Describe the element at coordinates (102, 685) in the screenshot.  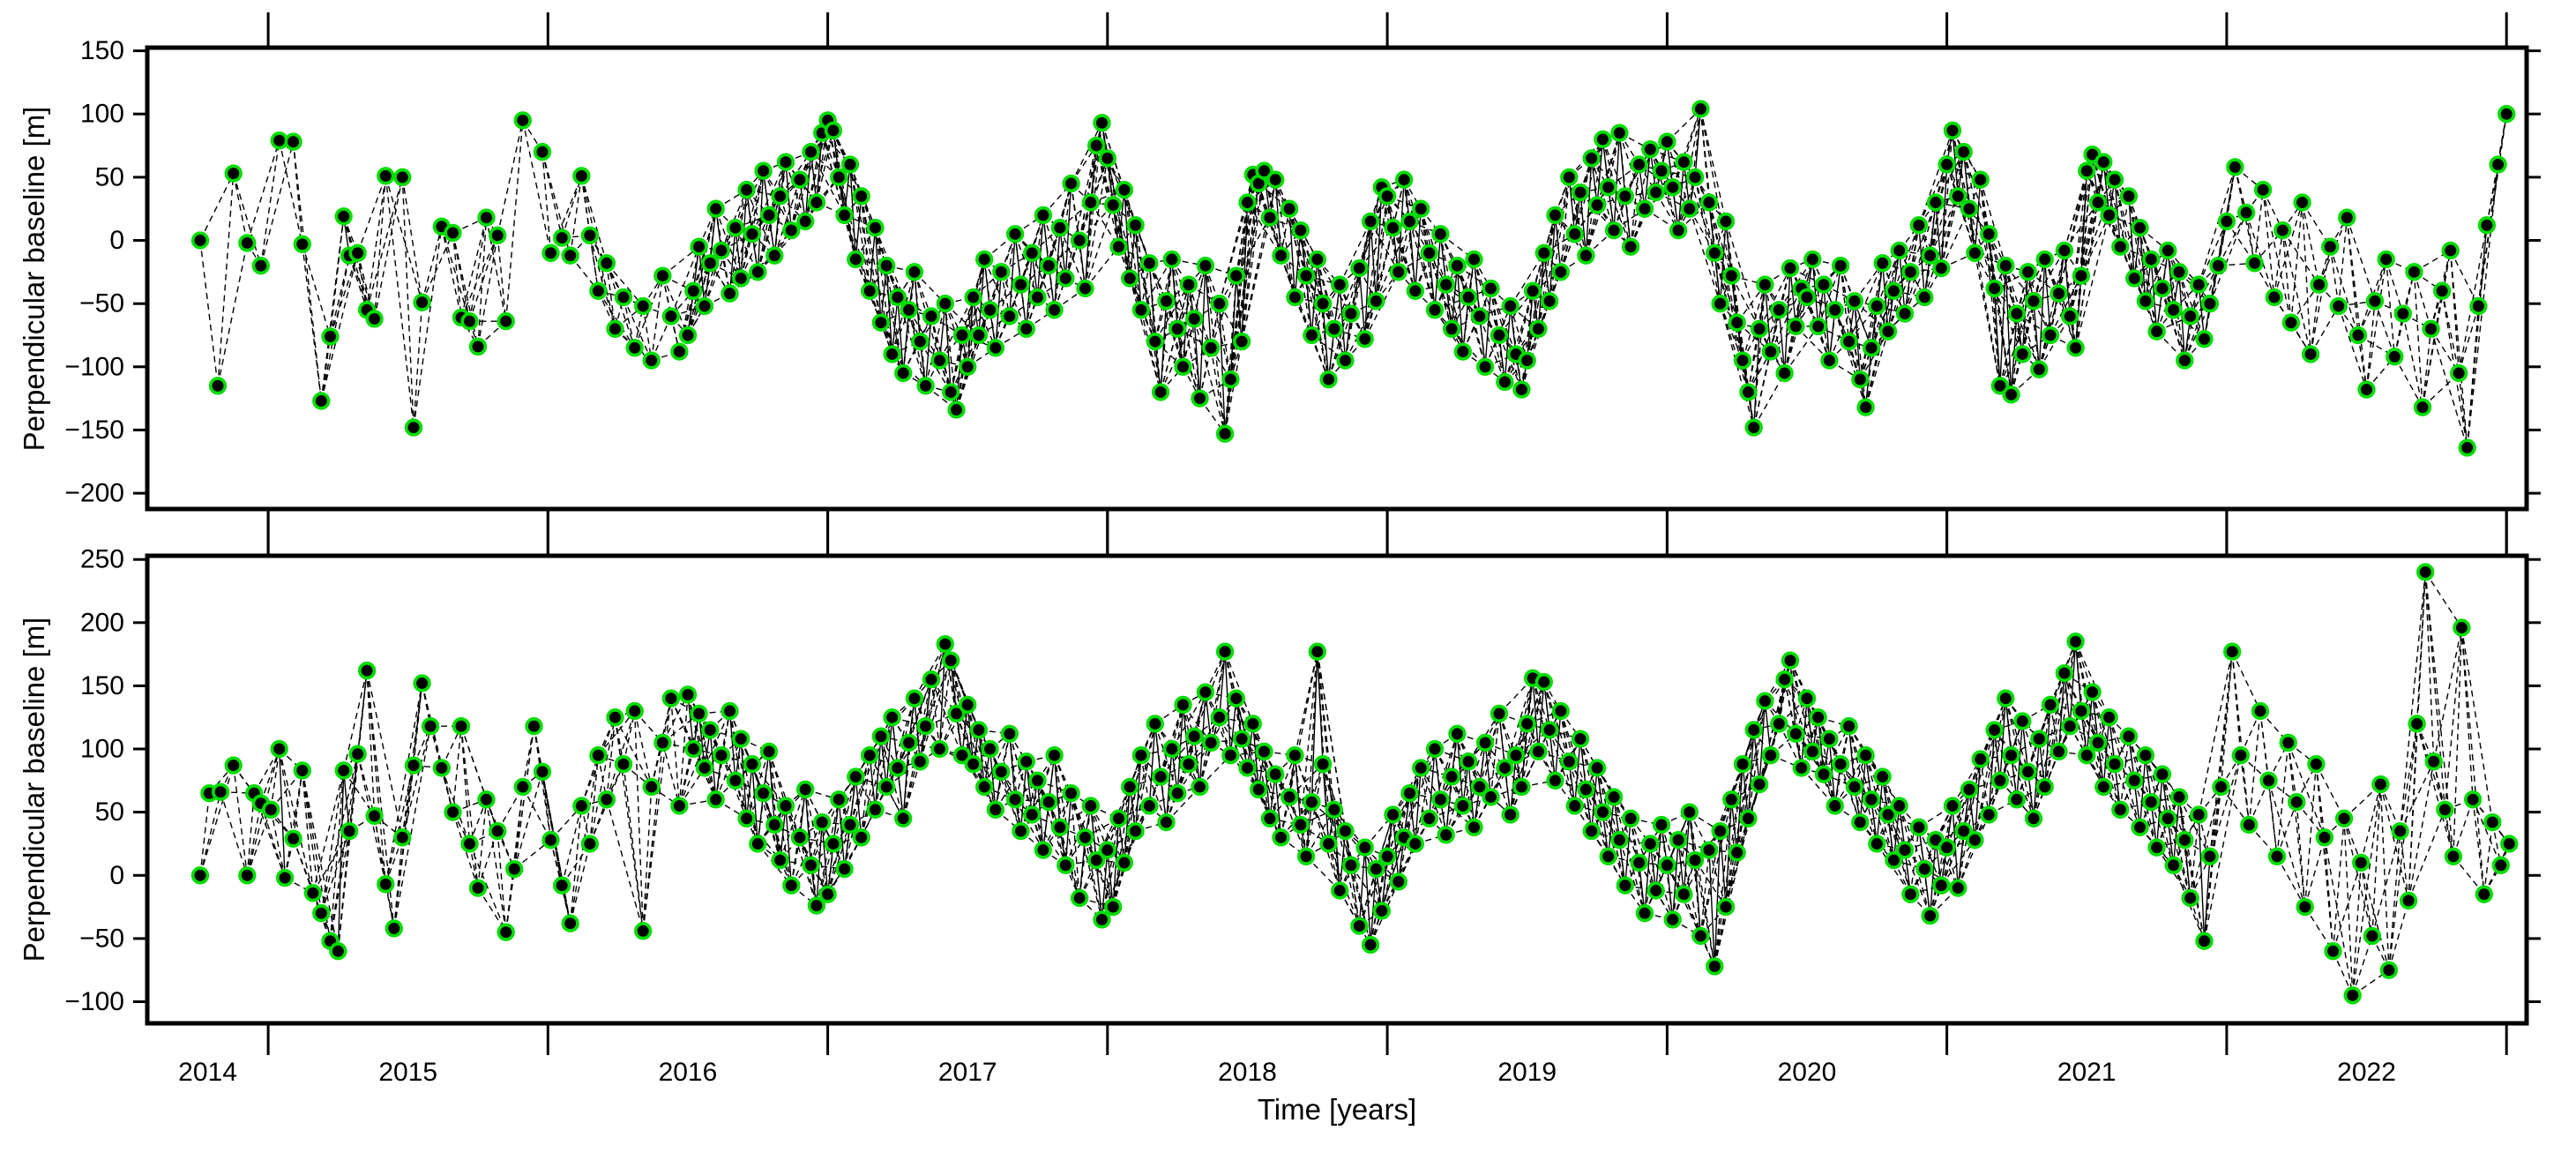
I see `y-tick-label: 150` at that location.